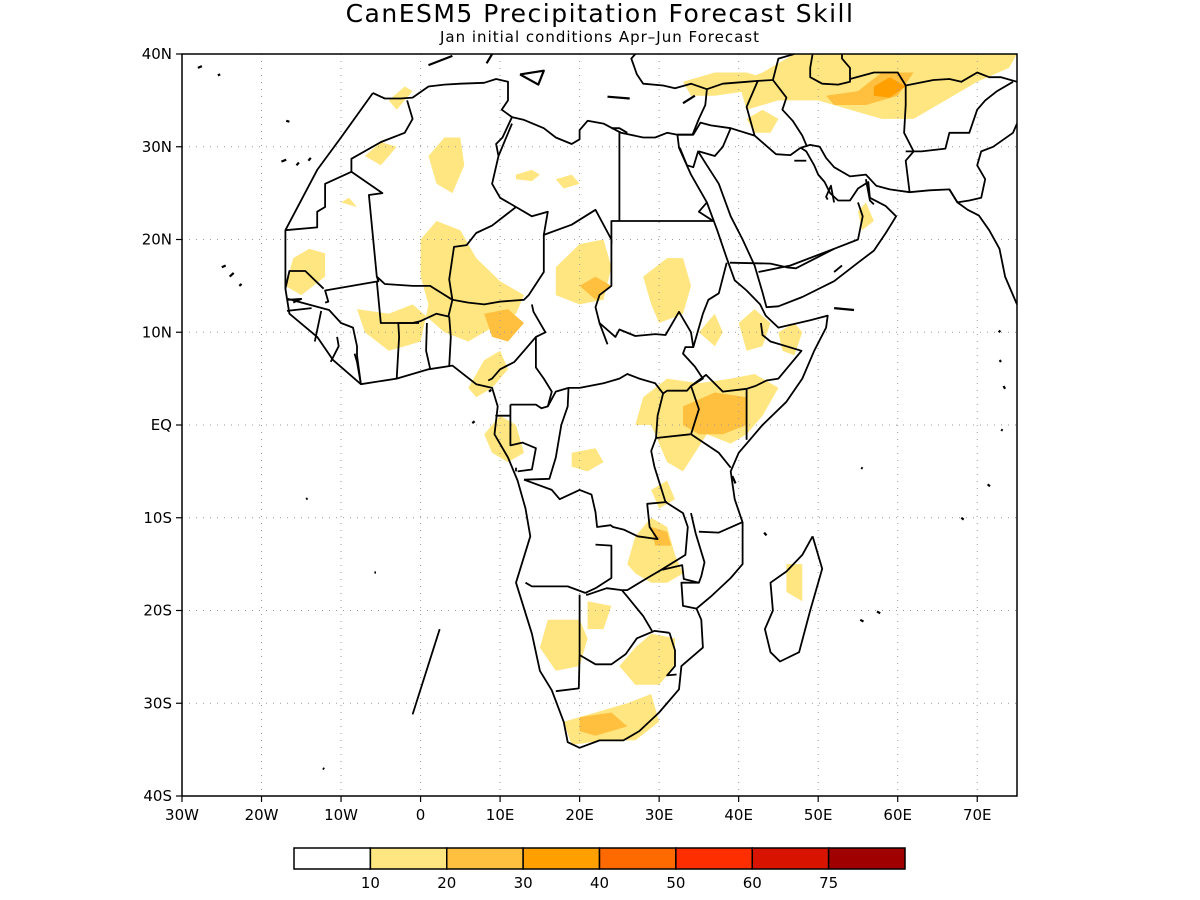 Image resolution: width=1200 pixels, height=900 pixels. I want to click on lat-tick-label: EQ, so click(161, 425).